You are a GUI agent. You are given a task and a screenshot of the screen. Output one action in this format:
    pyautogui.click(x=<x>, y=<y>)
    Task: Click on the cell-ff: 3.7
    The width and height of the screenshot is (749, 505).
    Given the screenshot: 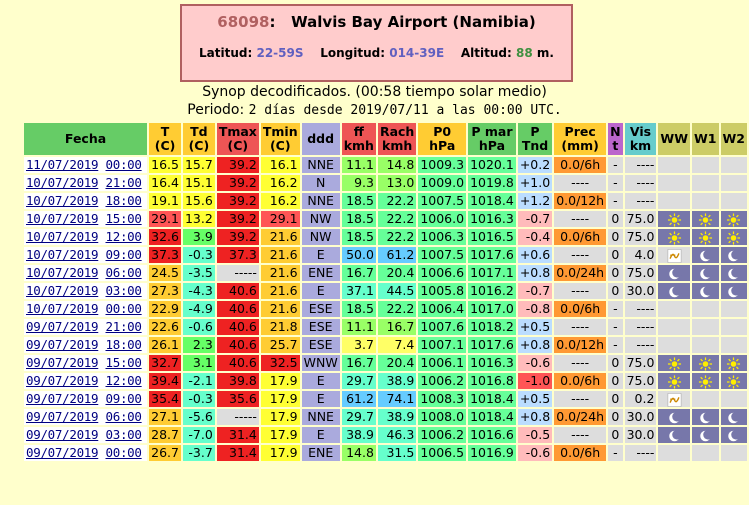 What is the action you would take?
    pyautogui.click(x=358, y=345)
    